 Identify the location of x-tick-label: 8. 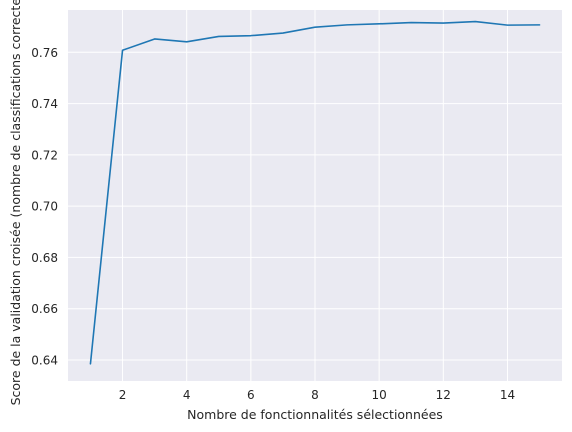
(315, 395).